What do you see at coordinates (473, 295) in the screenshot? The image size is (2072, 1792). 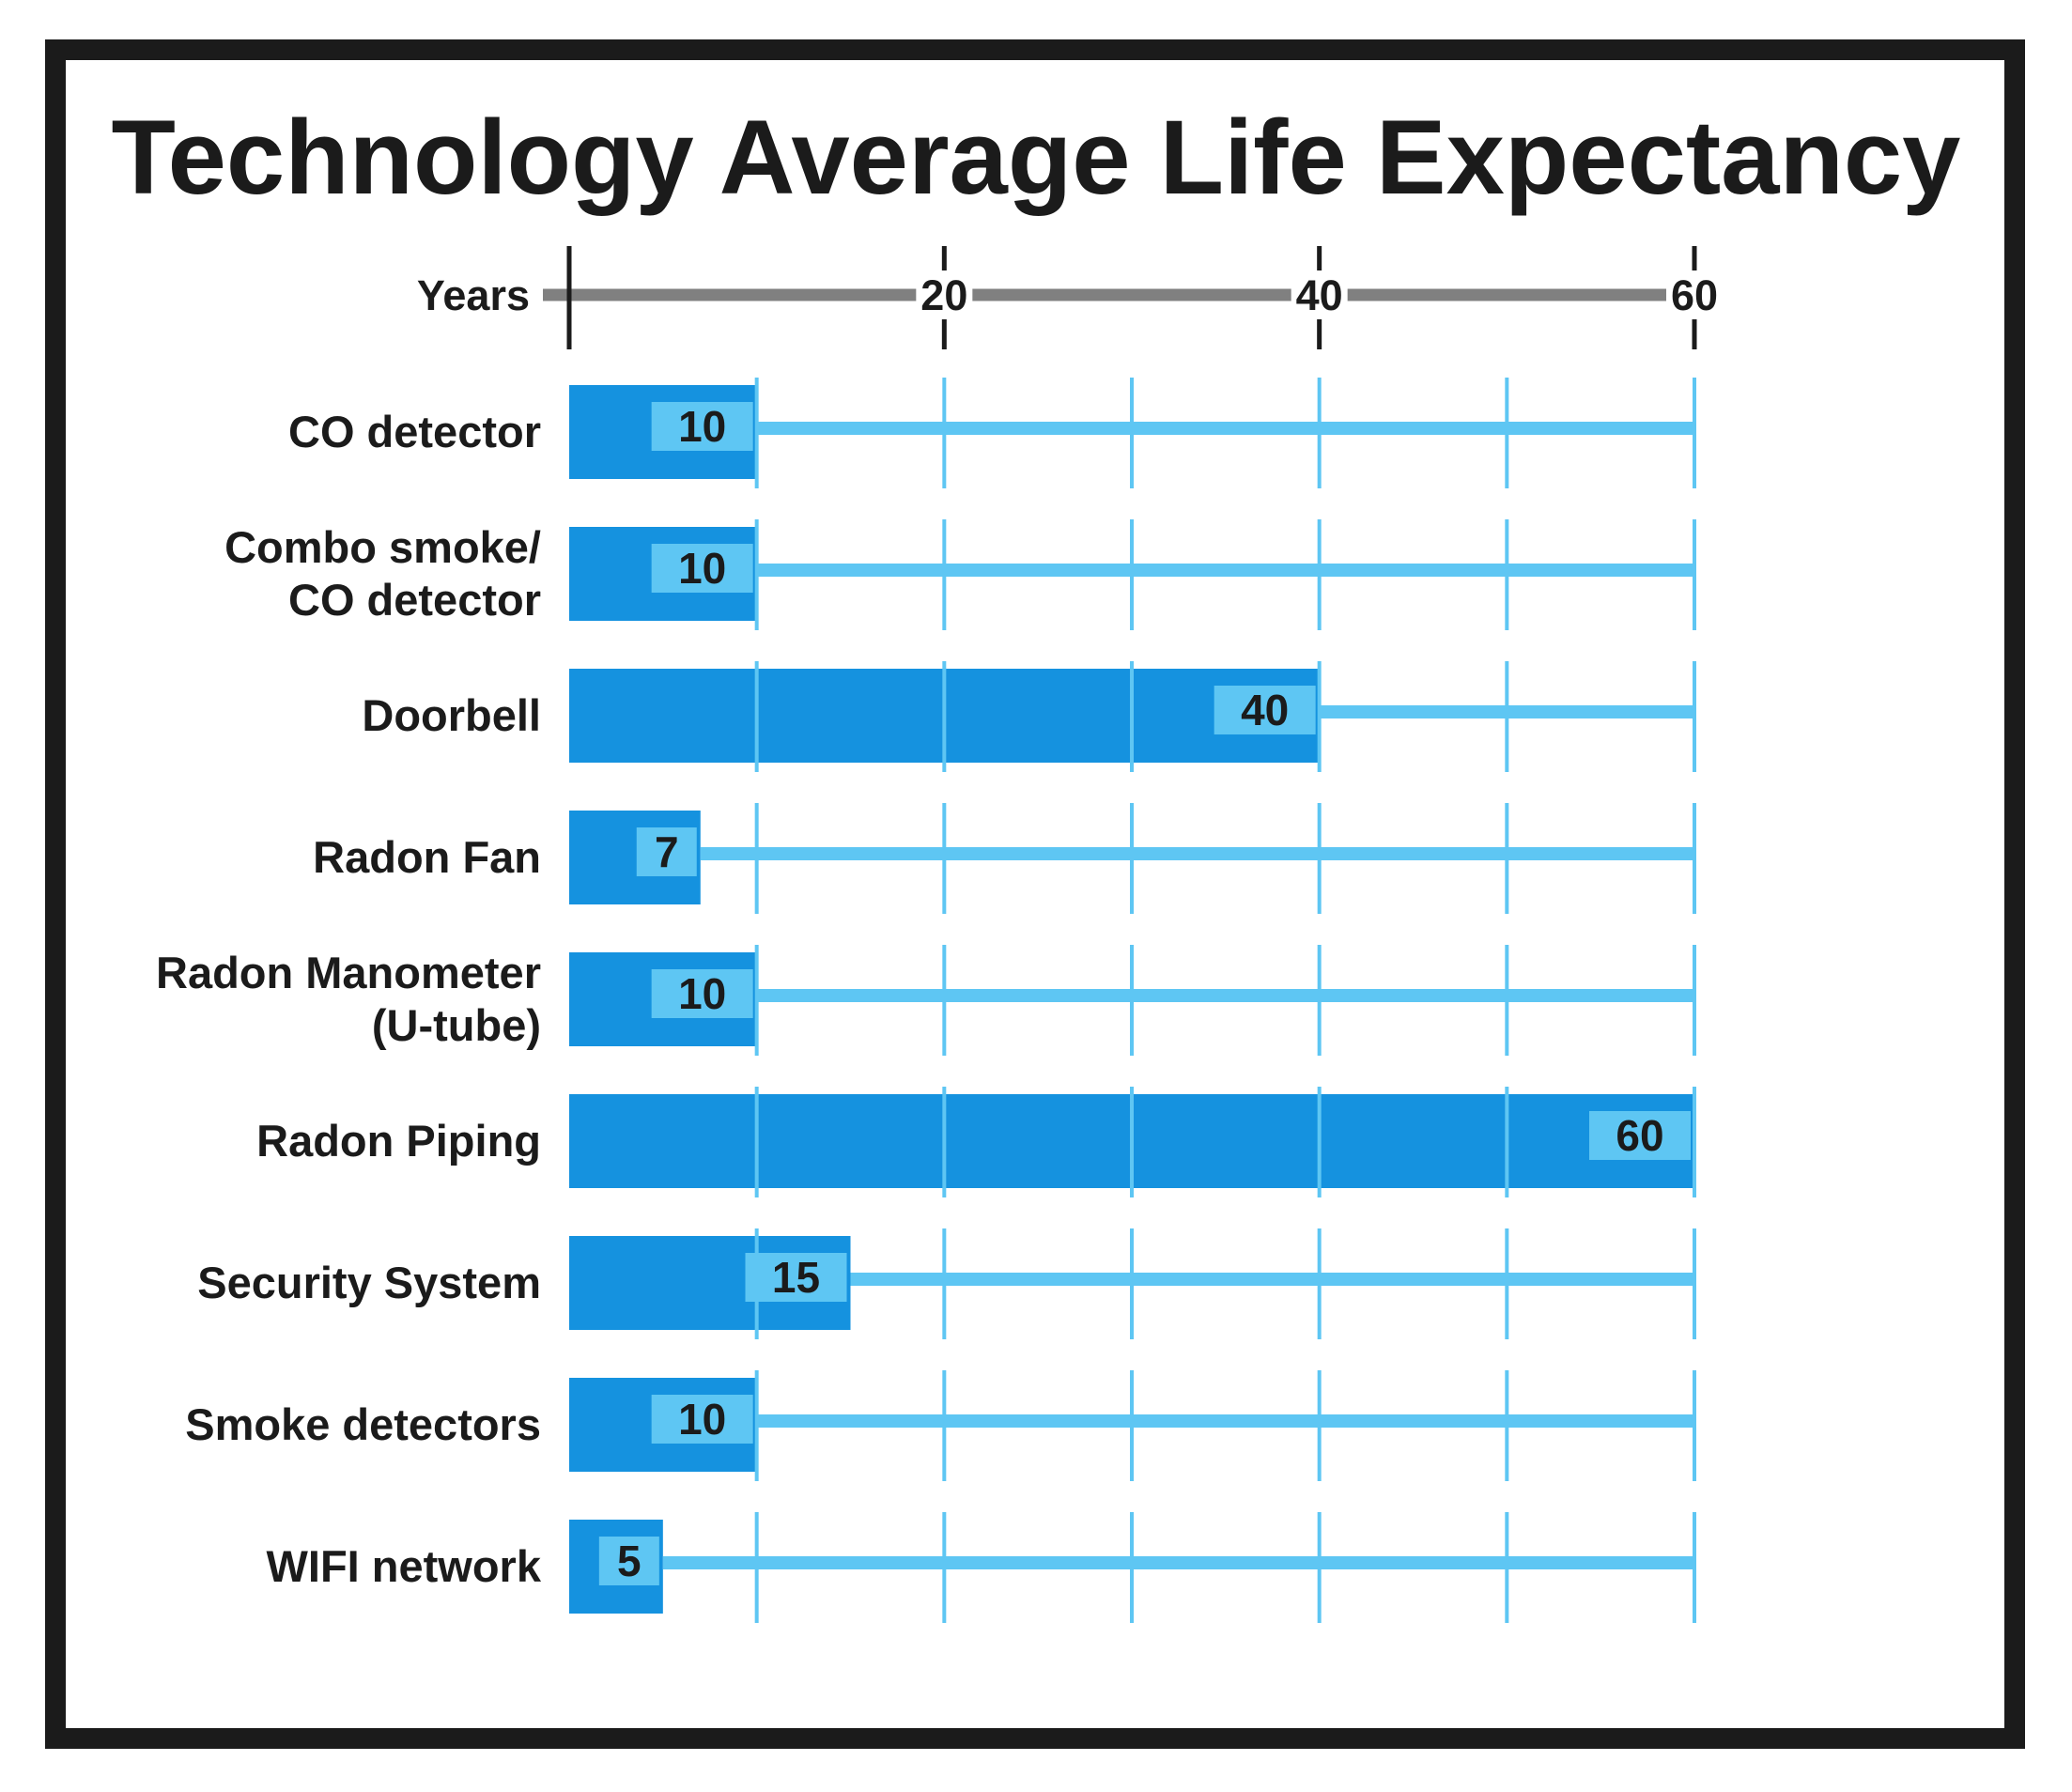 I see `x-axis-label: Years` at bounding box center [473, 295].